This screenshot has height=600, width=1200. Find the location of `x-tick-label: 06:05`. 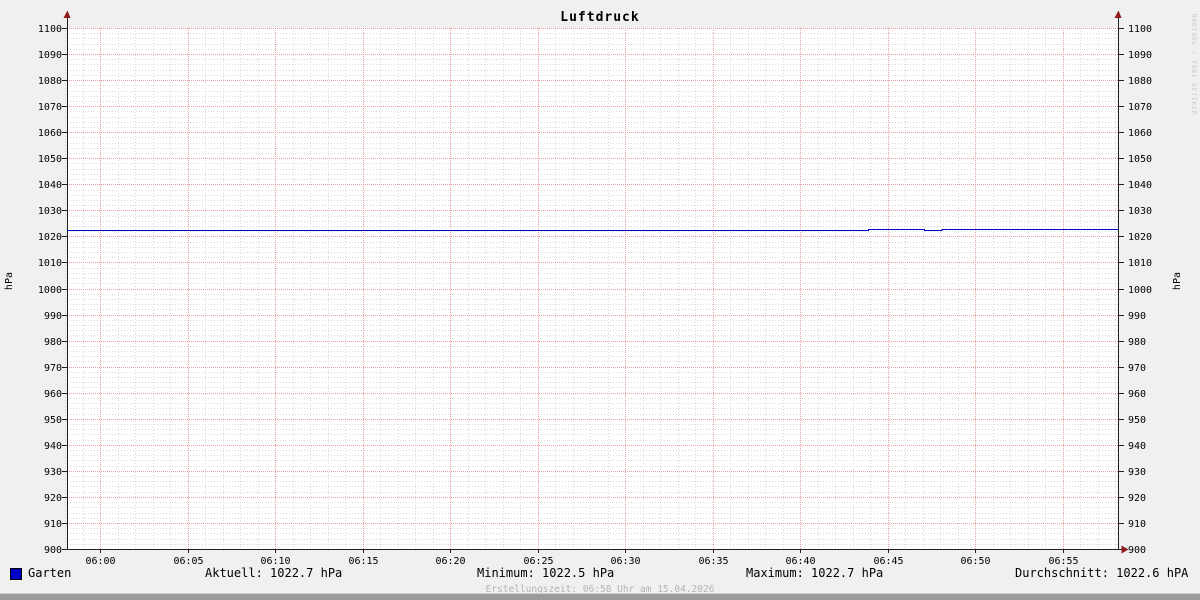

x-tick-label: 06:05 is located at coordinates (188, 561).